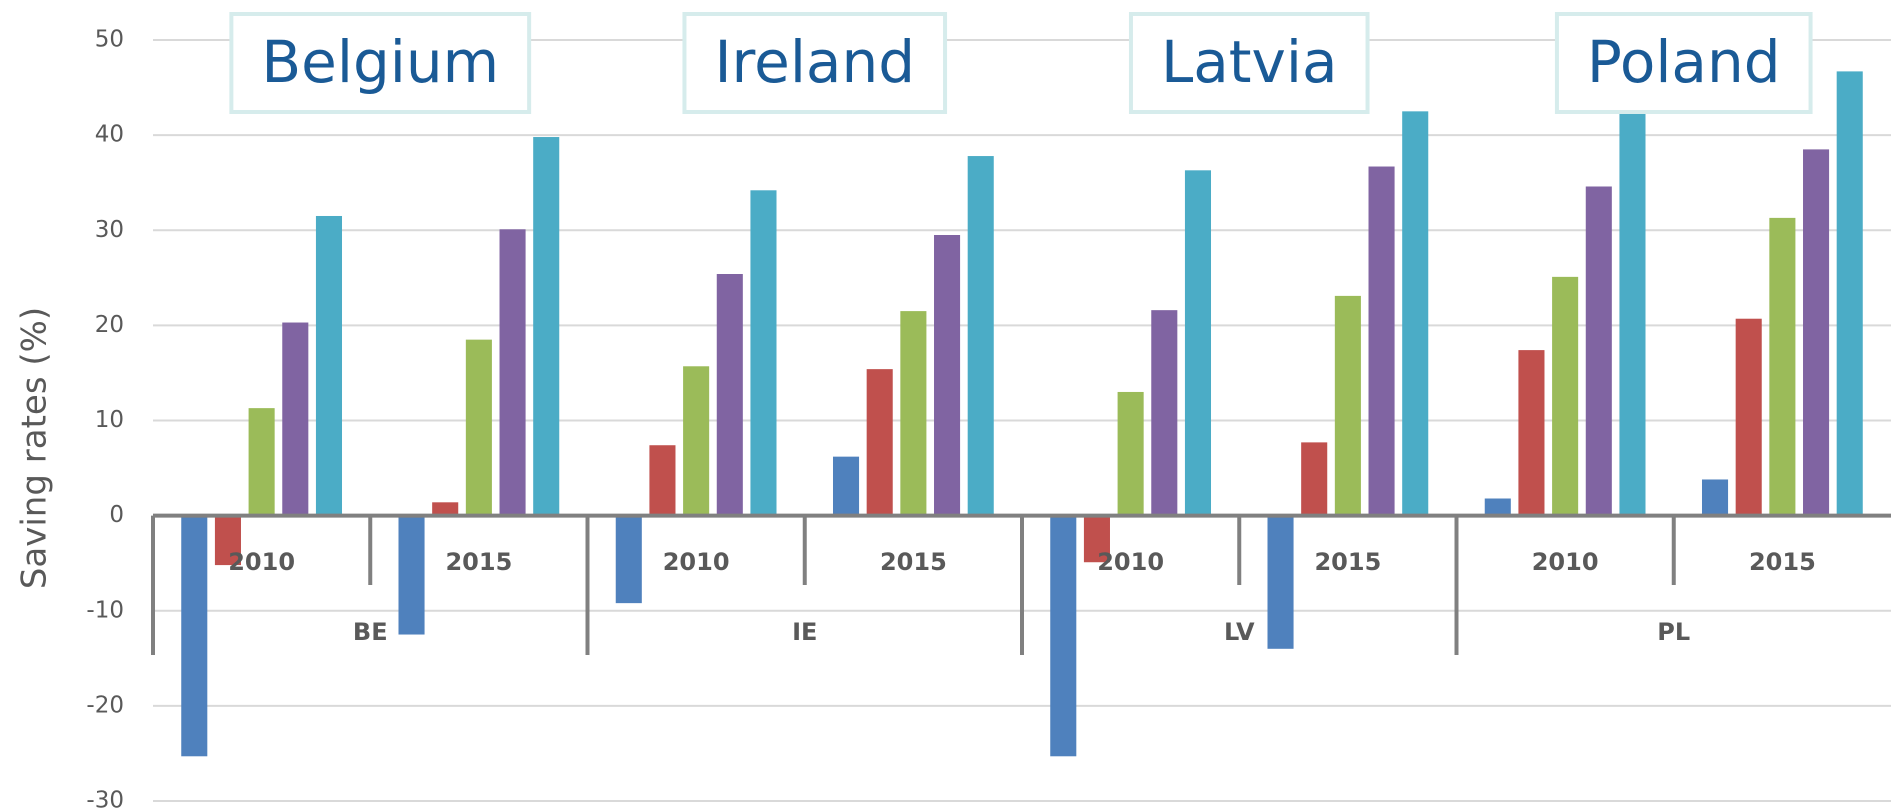 This screenshot has width=1891, height=812. I want to click on y-tick-label: 40, so click(109, 135).